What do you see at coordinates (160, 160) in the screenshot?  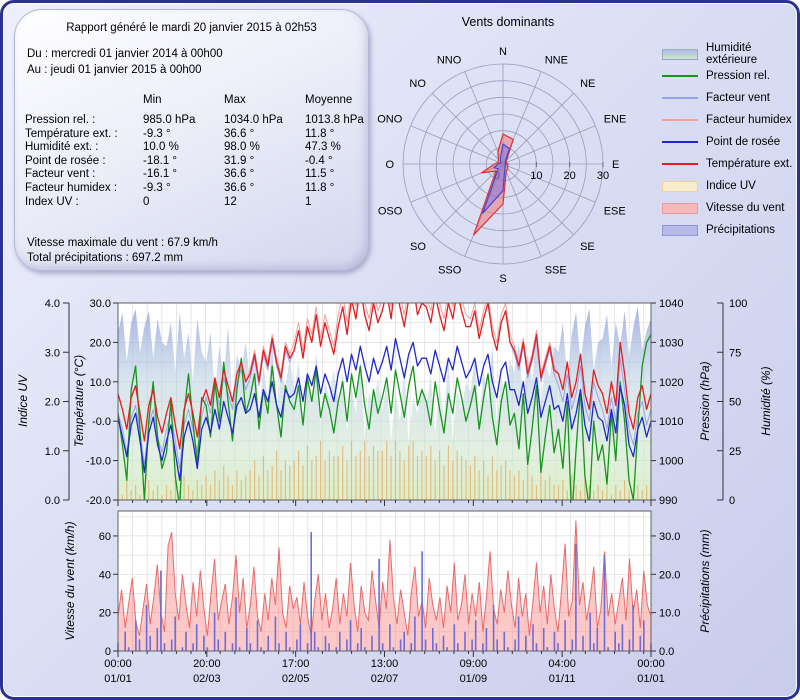 I see `stat-min: -18.1 °` at bounding box center [160, 160].